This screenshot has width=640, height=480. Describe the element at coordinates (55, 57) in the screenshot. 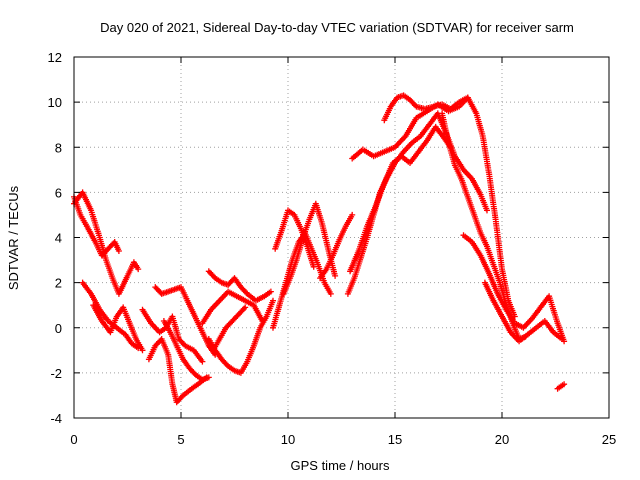

I see `y-tick-label: 12` at that location.